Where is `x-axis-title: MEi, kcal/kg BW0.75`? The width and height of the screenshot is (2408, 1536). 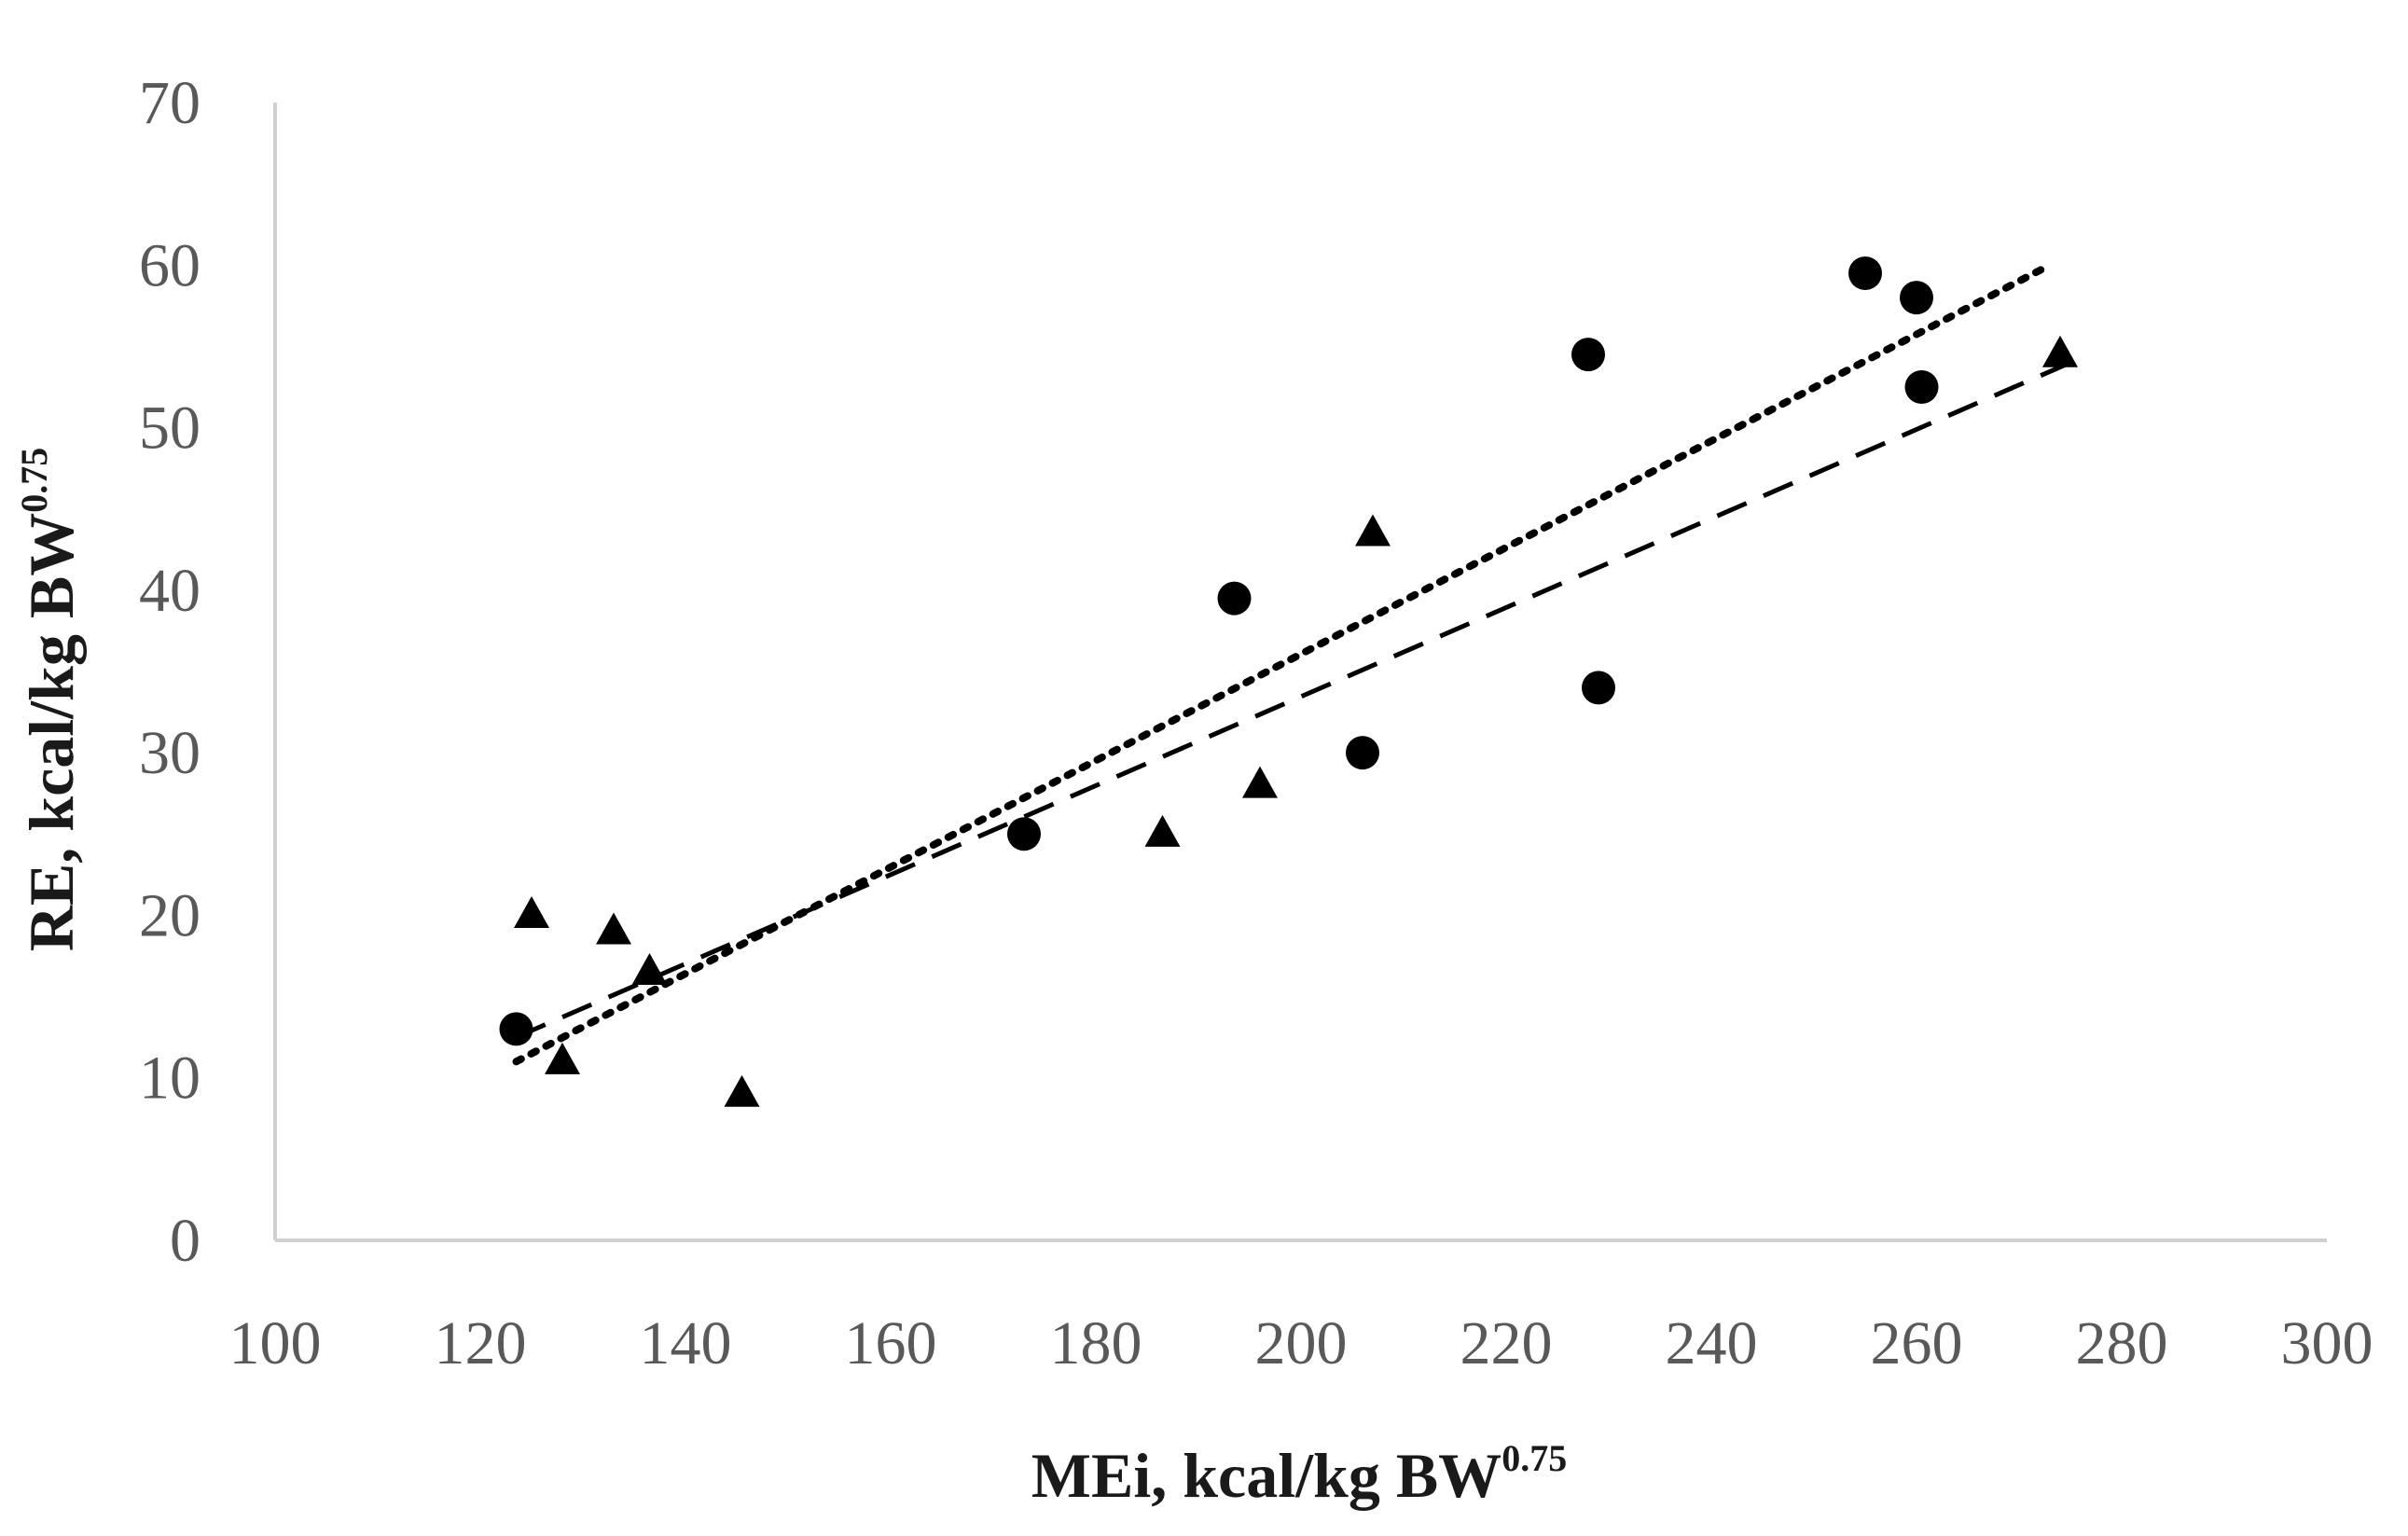
x-axis-title: MEi, kcal/kg BW0.75 is located at coordinates (1299, 1474).